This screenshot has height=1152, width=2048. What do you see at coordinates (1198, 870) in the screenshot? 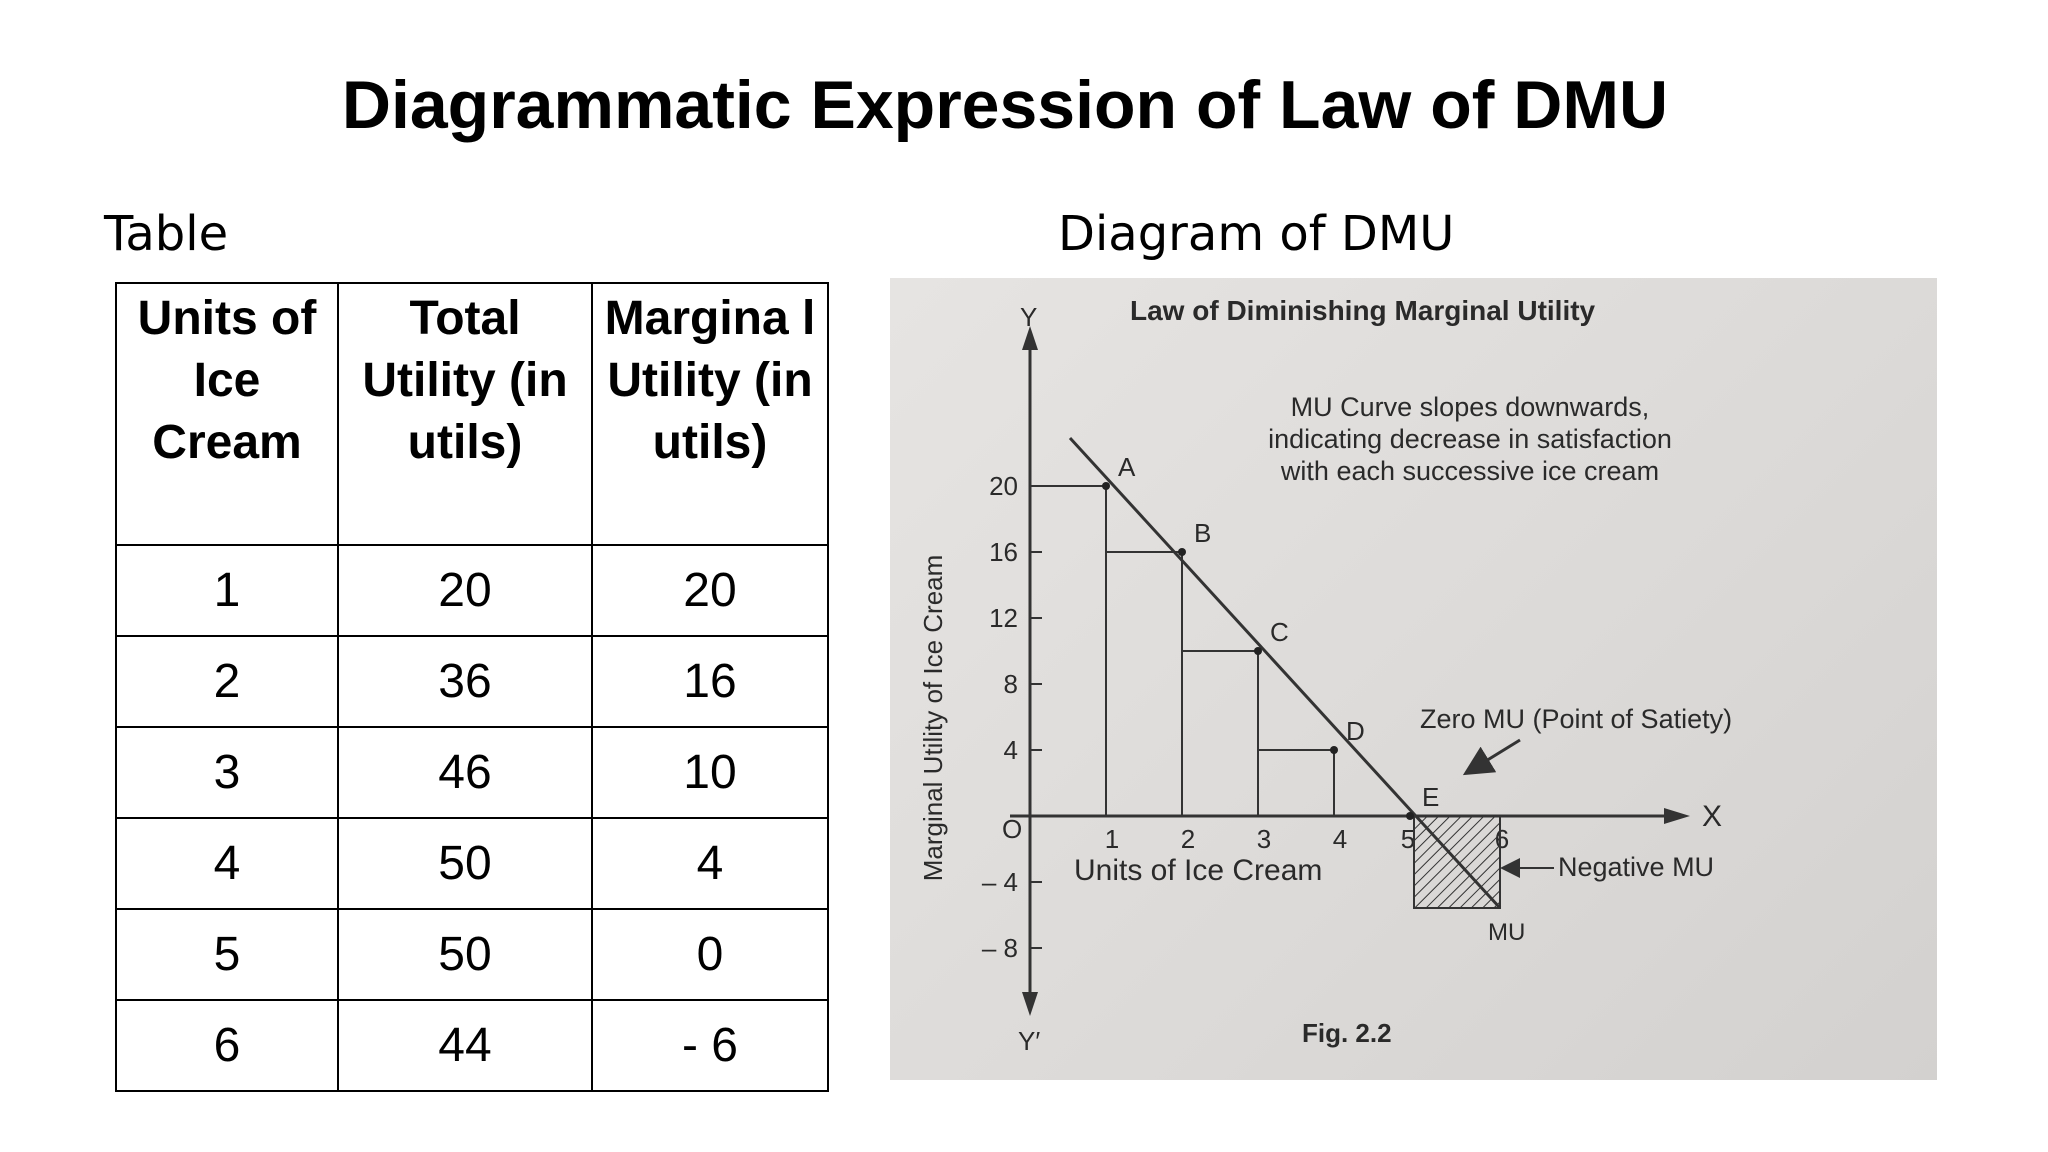
I see `x-axis-label: Units of Ice Cream` at bounding box center [1198, 870].